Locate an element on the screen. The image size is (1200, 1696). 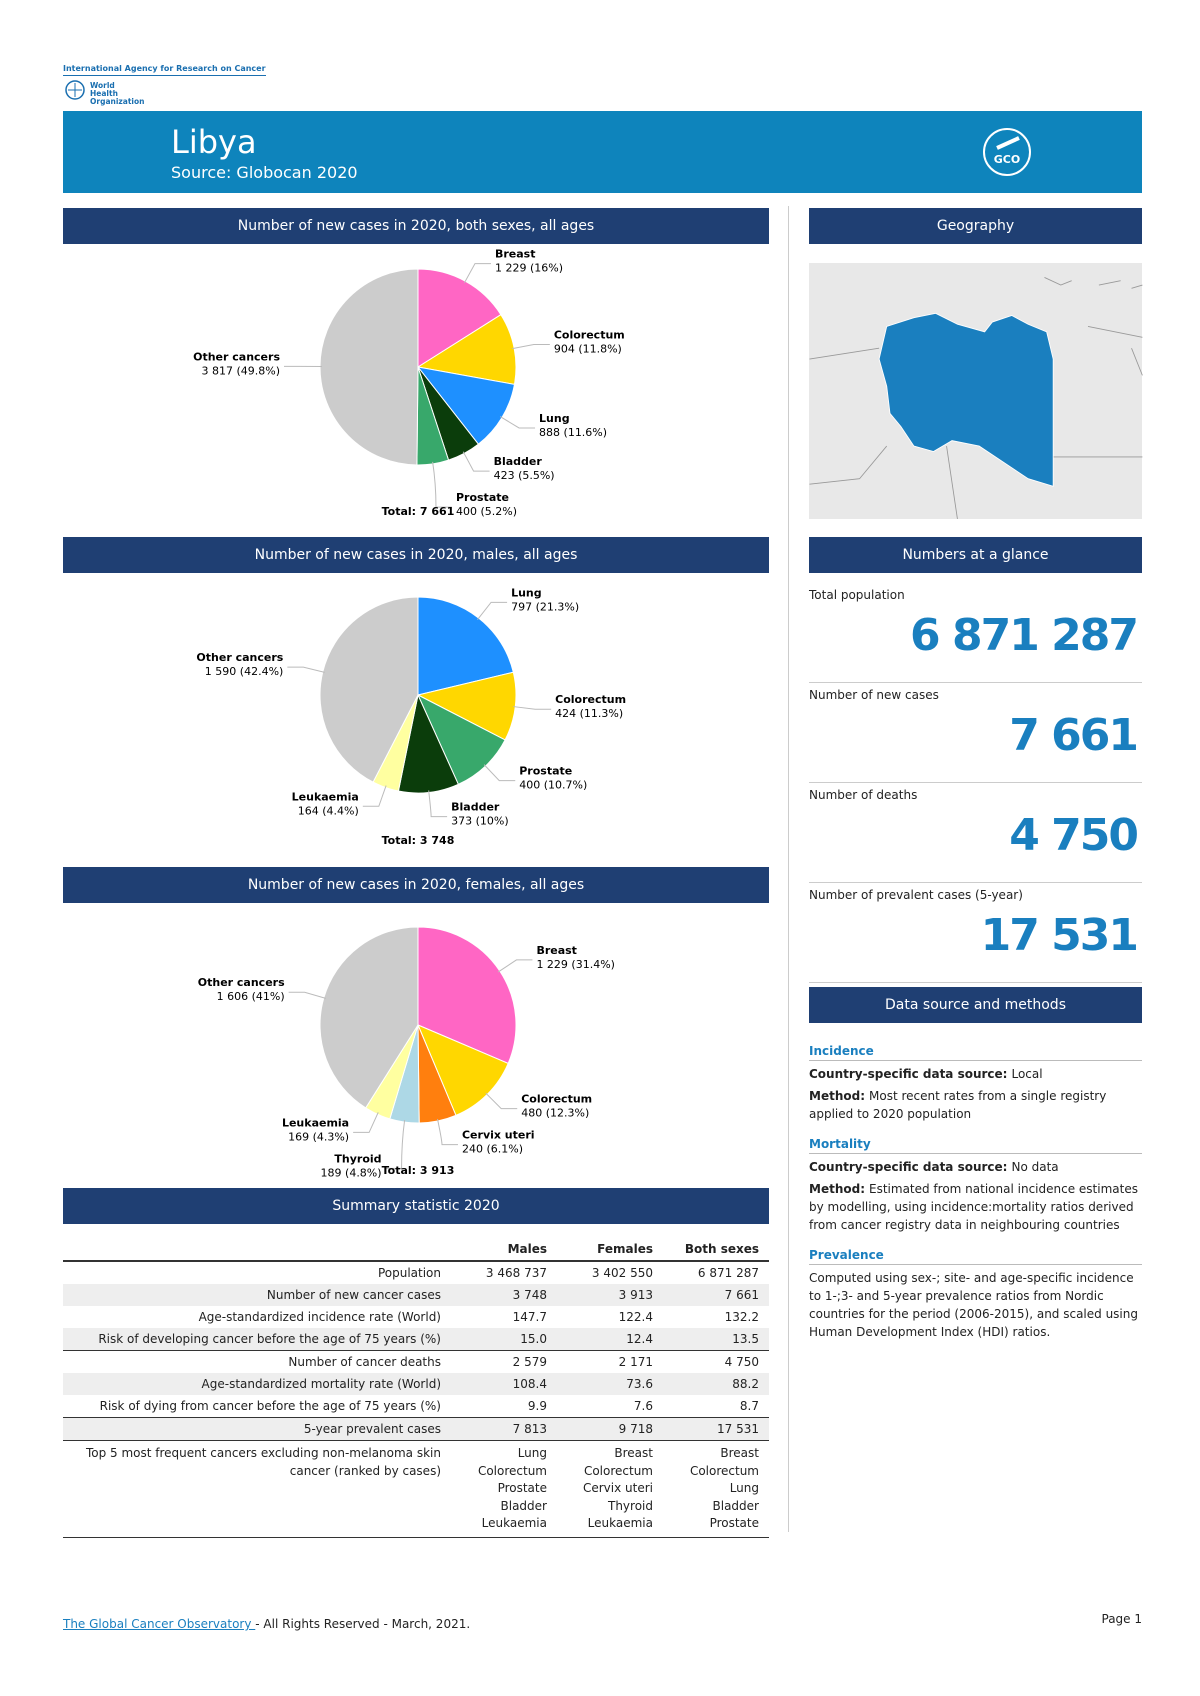
slice-value: 888 (11.6%) is located at coordinates (573, 432).